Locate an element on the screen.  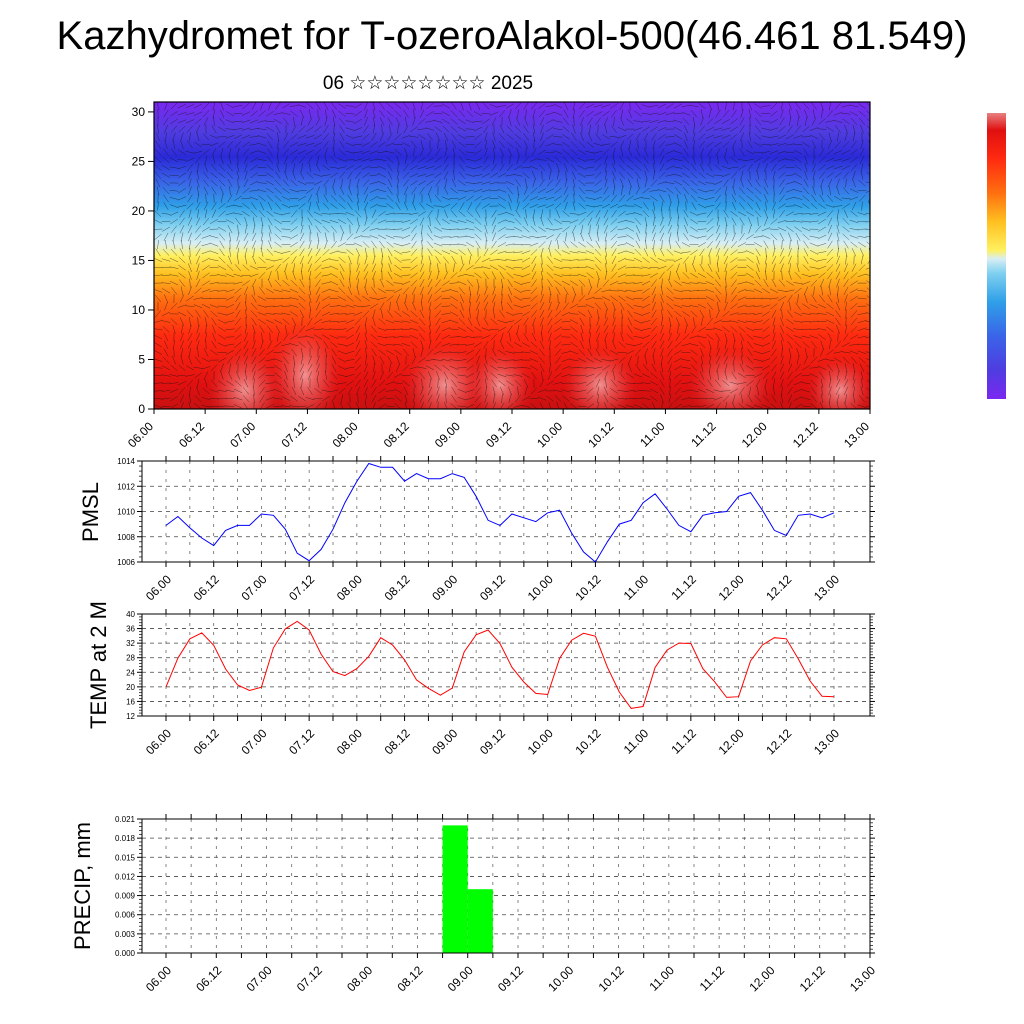
precip-bars is located at coordinates (467, 889).